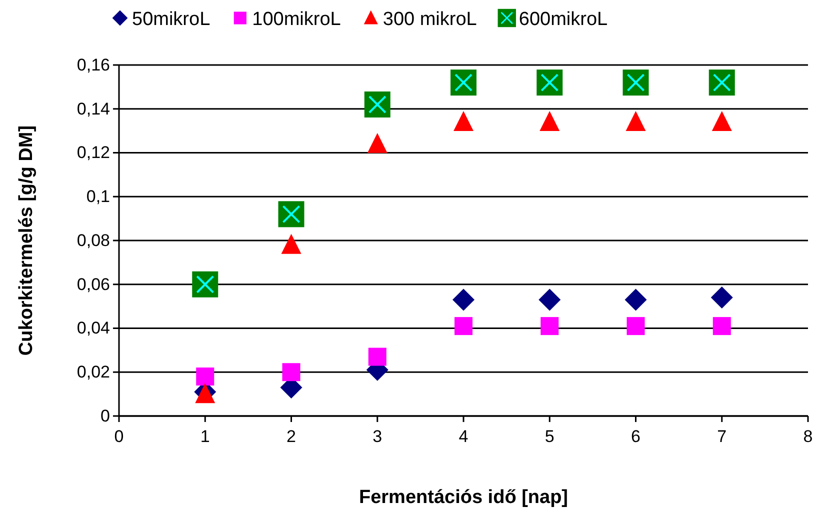 This screenshot has width=818, height=515. What do you see at coordinates (463, 497) in the screenshot?
I see `x-axis-title: Fermentációs idő [nap]` at bounding box center [463, 497].